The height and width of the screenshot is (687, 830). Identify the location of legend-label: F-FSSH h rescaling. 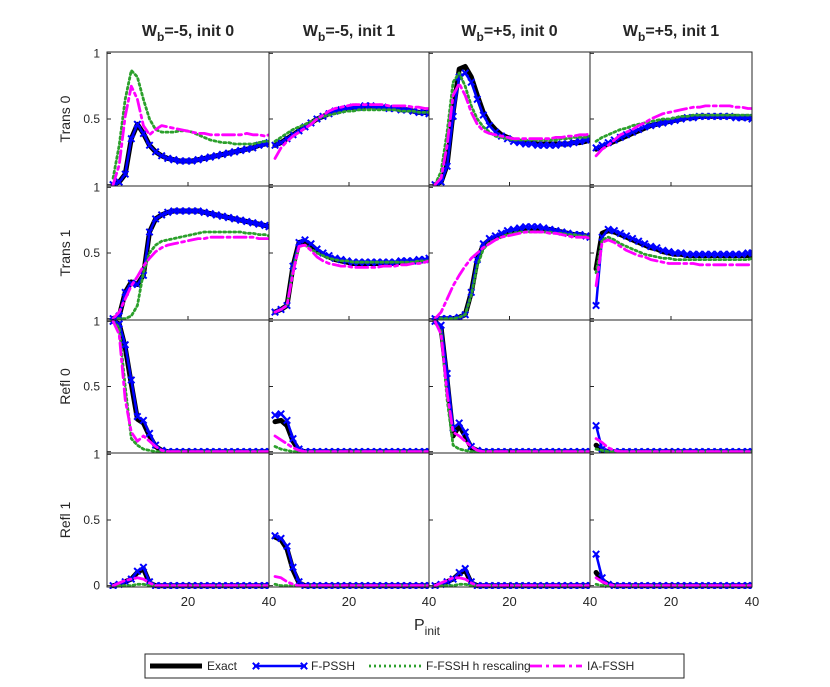
(478, 666).